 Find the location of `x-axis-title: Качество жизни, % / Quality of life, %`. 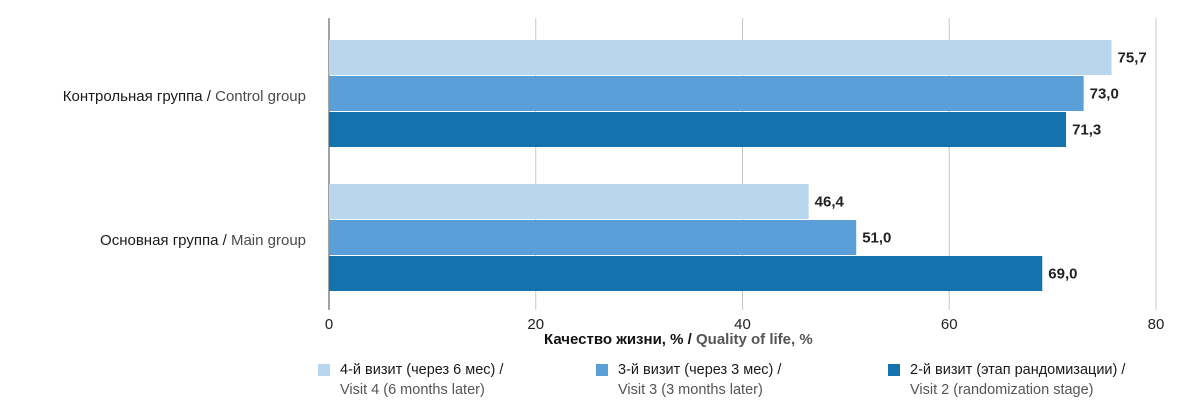

x-axis-title: Качество жизни, % / Quality of life, % is located at coordinates (714, 339).